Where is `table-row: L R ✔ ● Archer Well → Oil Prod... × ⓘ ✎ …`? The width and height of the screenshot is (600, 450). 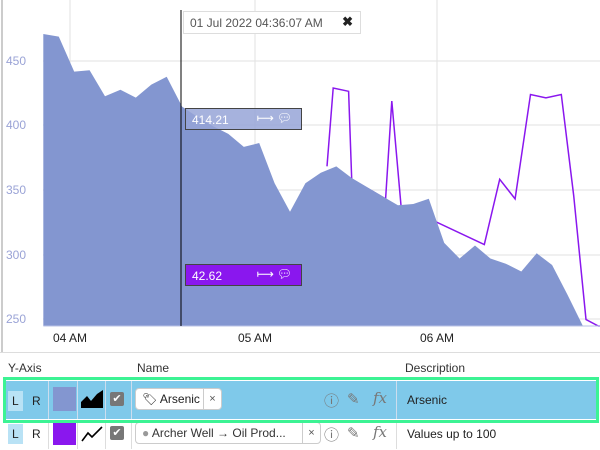 table-row: L R ✔ ● Archer Well → Oil Prod... × ⓘ ✎ … is located at coordinates (301, 435).